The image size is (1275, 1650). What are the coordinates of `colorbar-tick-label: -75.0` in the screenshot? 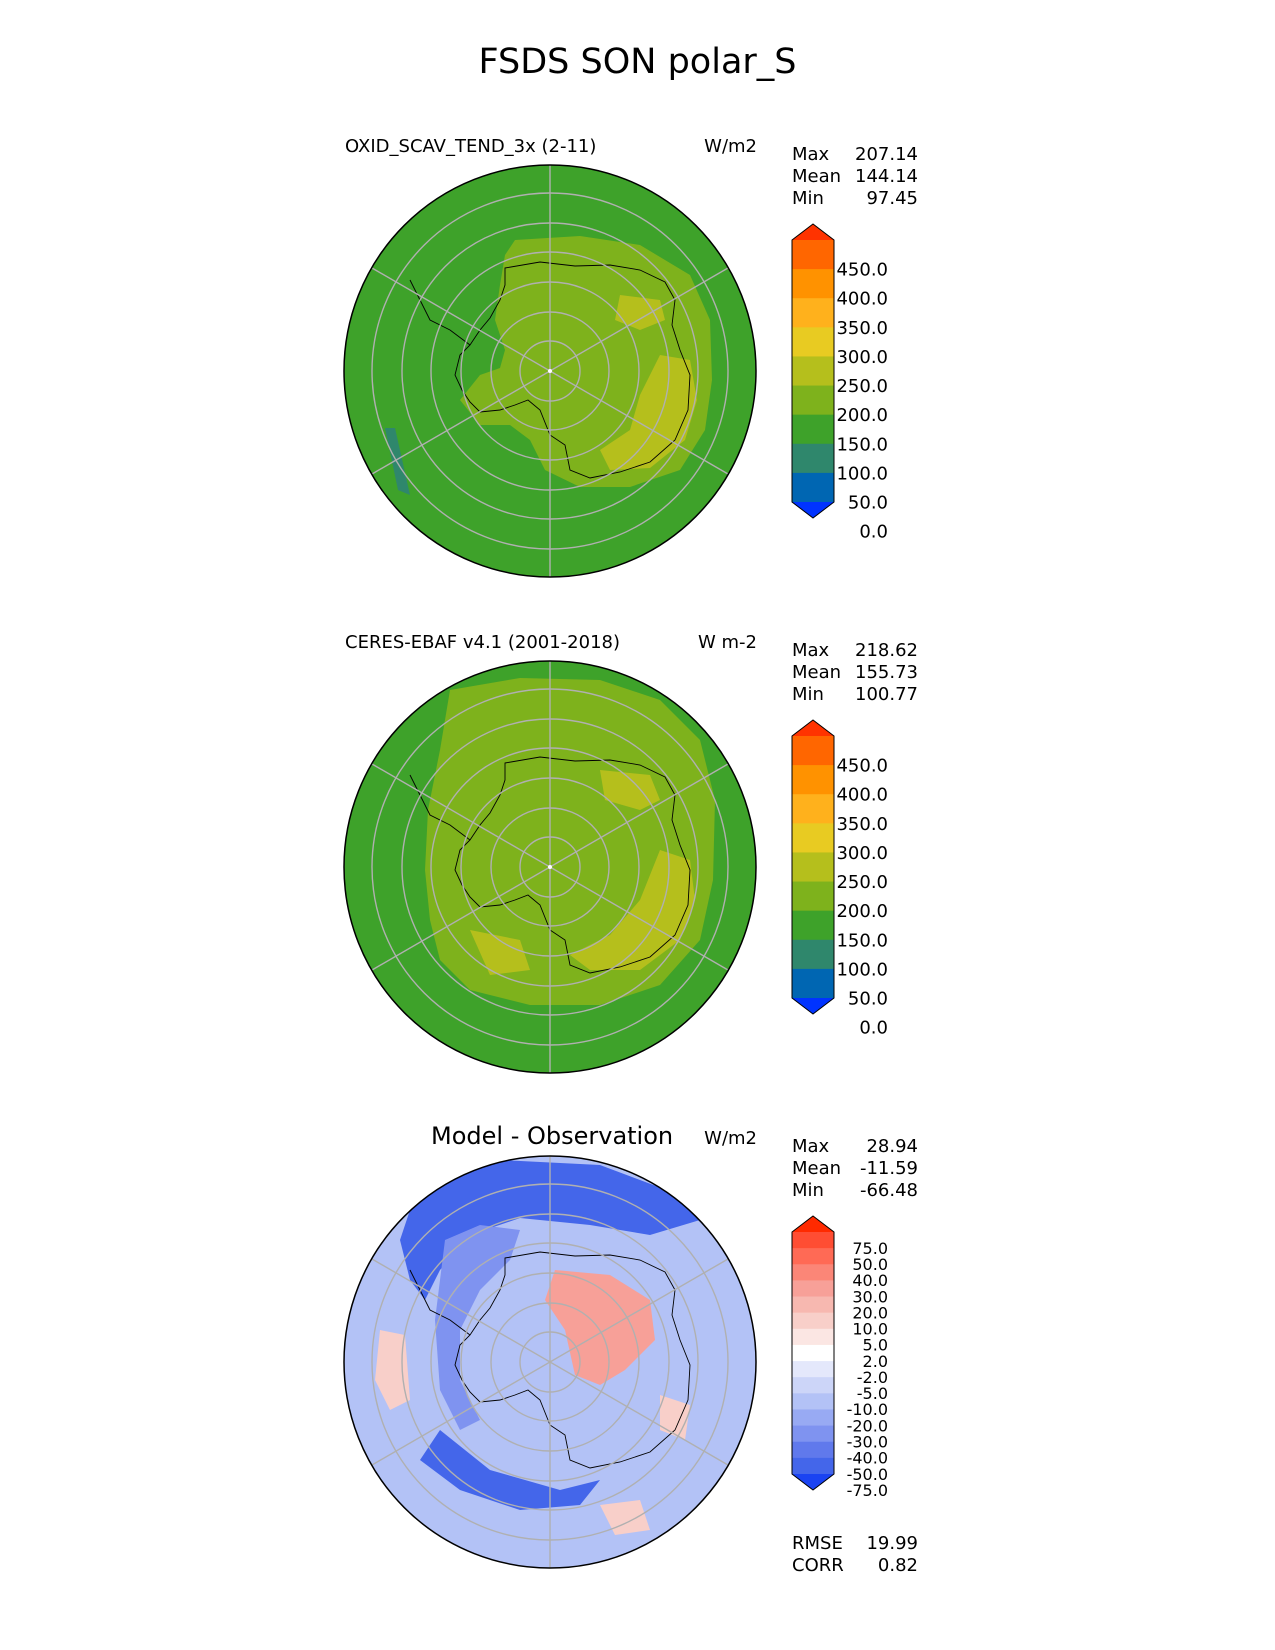 It's located at (867, 1490).